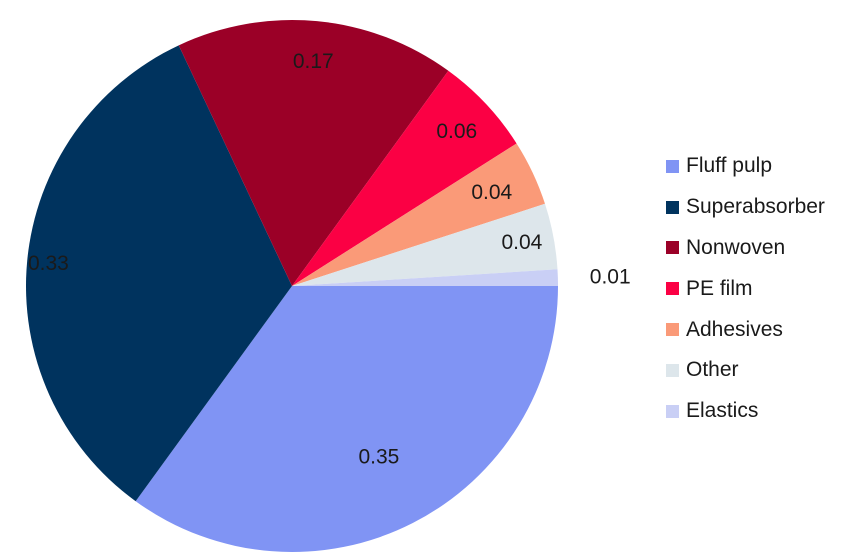 The width and height of the screenshot is (850, 557). Describe the element at coordinates (712, 370) in the screenshot. I see `legend-label: Other` at that location.